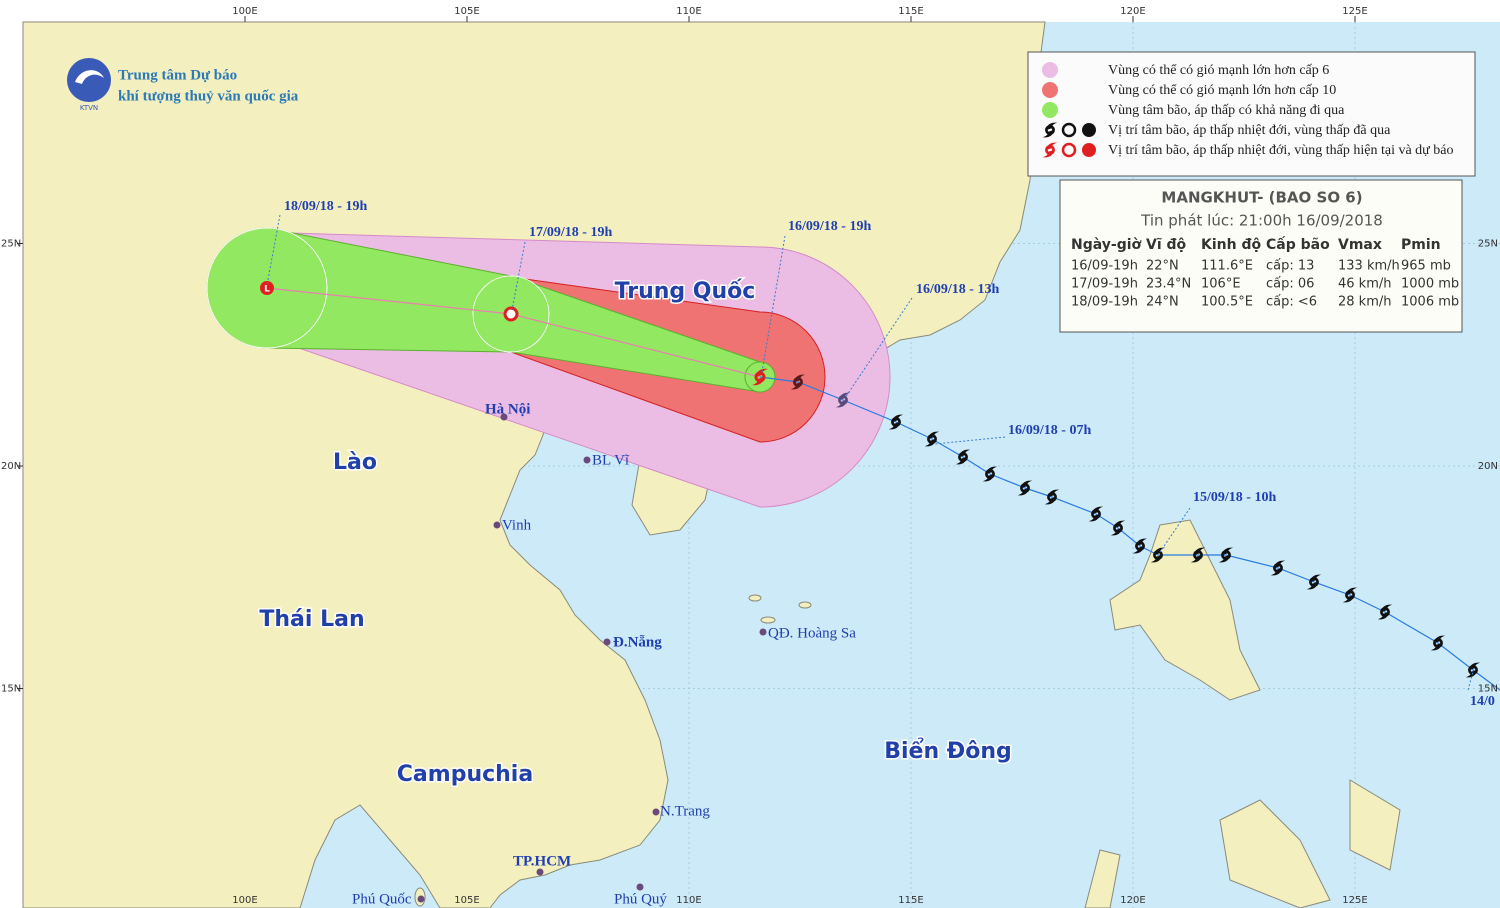 This screenshot has height=908, width=1500. I want to click on region-label: Lào, so click(355, 462).